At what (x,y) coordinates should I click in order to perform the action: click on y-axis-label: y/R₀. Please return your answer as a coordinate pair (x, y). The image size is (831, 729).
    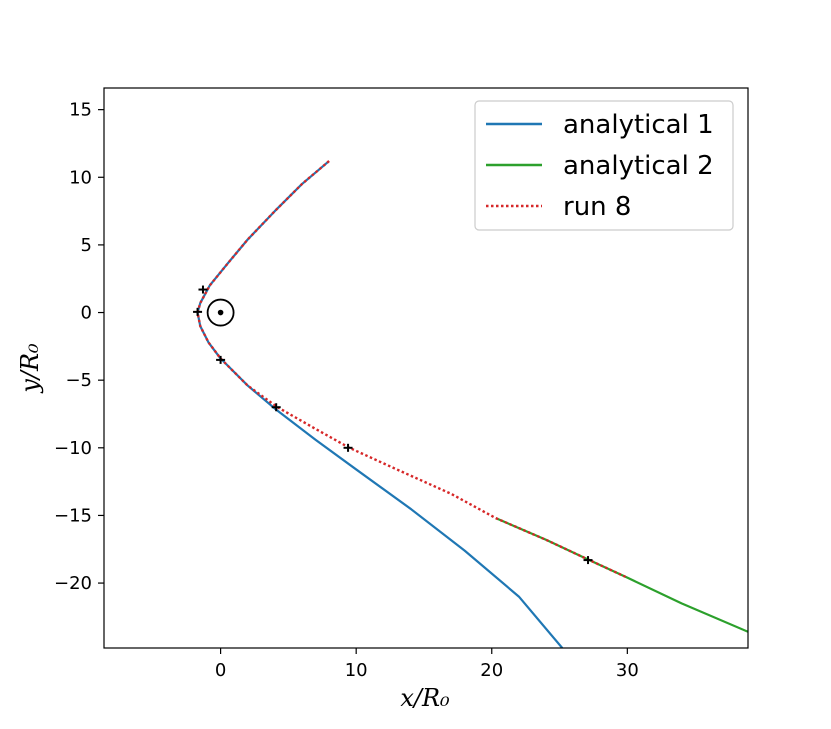
    Looking at the image, I should click on (30, 368).